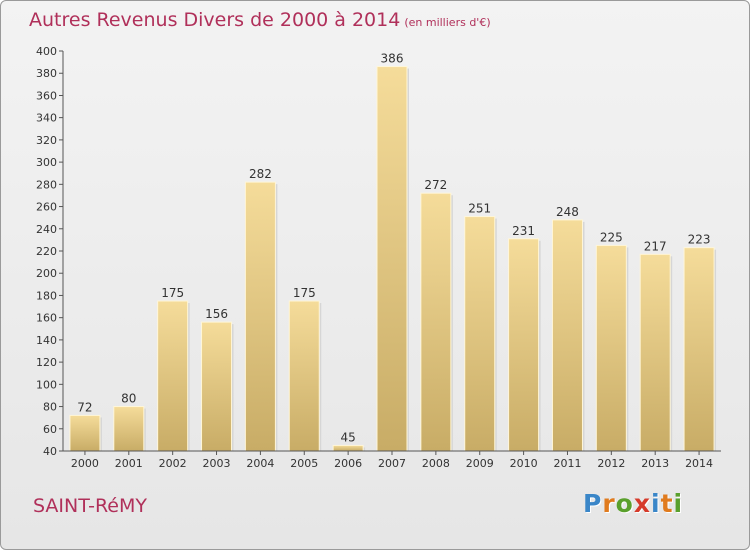 This screenshot has height=550, width=750. I want to click on y-tick-label: 140, so click(46, 340).